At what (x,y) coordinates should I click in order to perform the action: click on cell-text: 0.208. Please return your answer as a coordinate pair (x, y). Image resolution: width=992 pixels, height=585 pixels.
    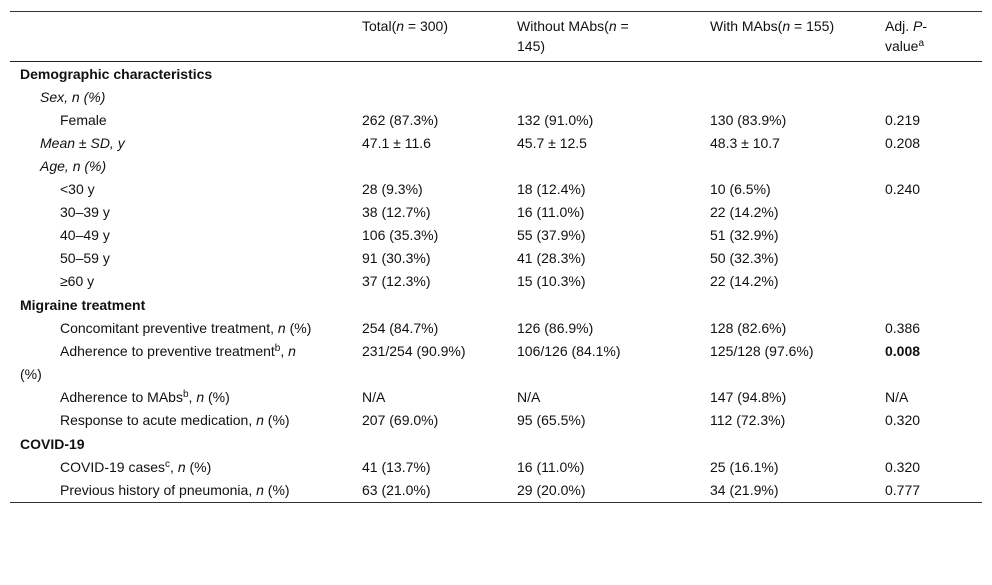
    Looking at the image, I should click on (903, 143).